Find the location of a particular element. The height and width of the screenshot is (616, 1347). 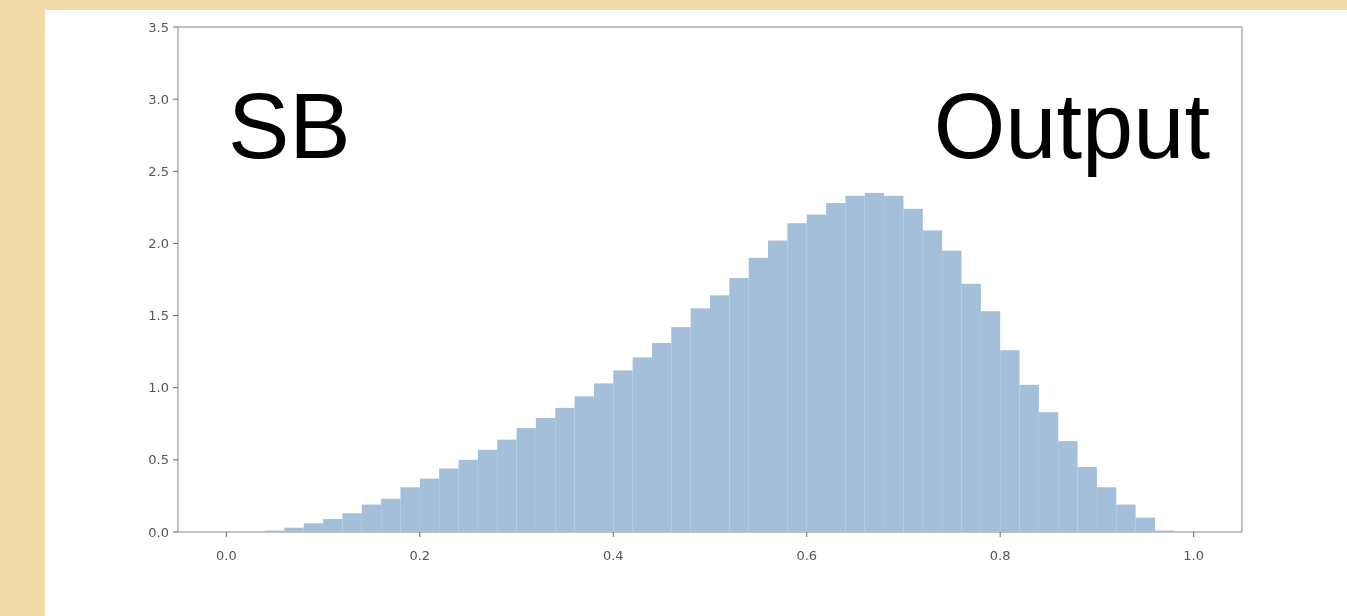

x-tick-label: 1.0 is located at coordinates (1193, 555).